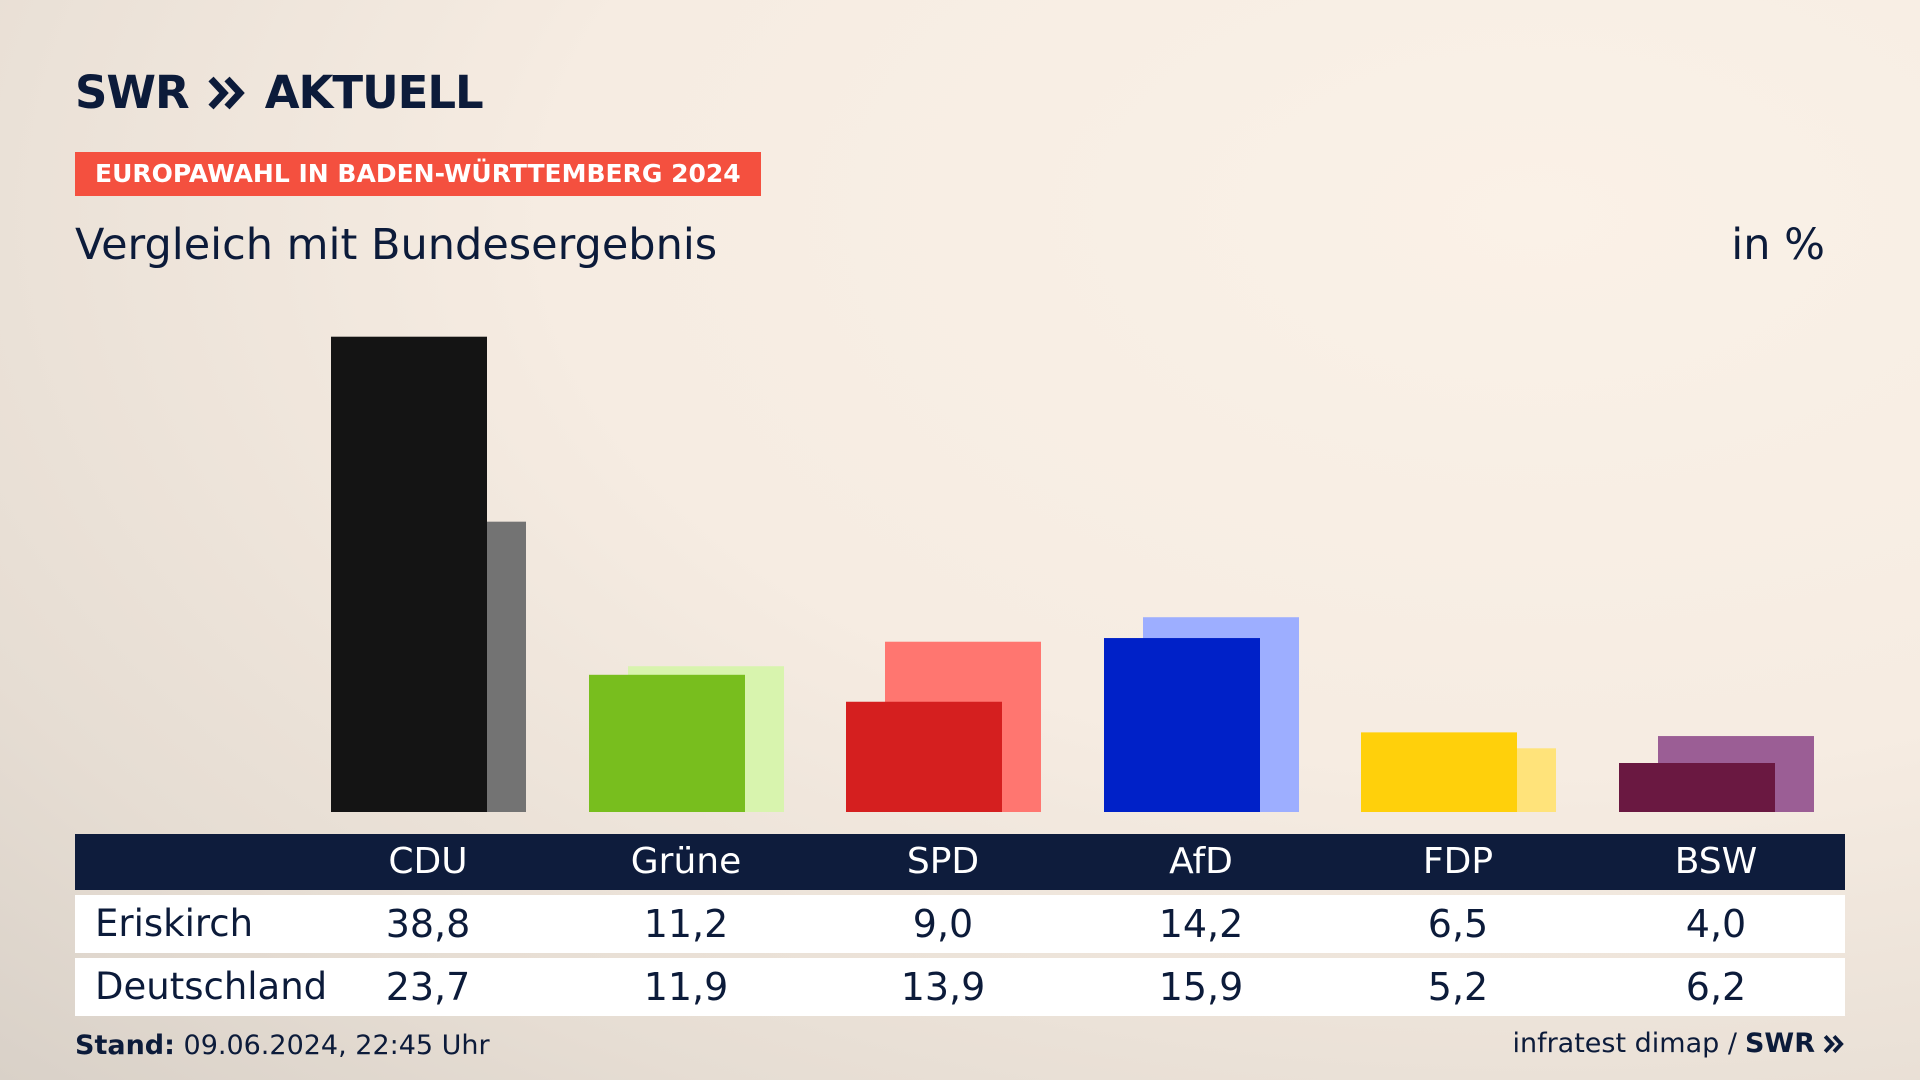 Image resolution: width=1920 pixels, height=1080 pixels. Describe the element at coordinates (374, 92) in the screenshot. I see `brand-aktuell: AKTUELL` at that location.